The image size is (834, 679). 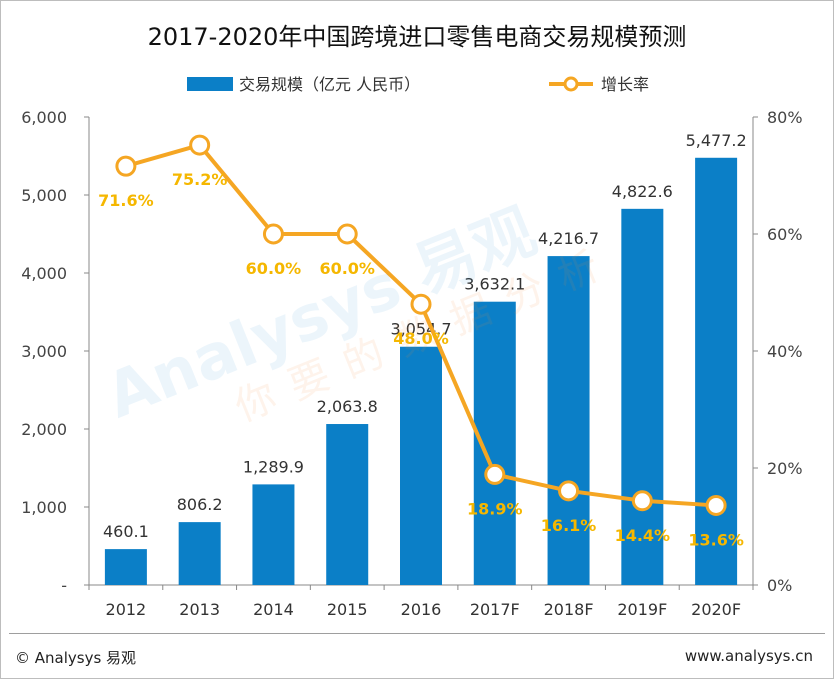 I want to click on right-axis-tick-label: 0%, so click(x=779, y=585).